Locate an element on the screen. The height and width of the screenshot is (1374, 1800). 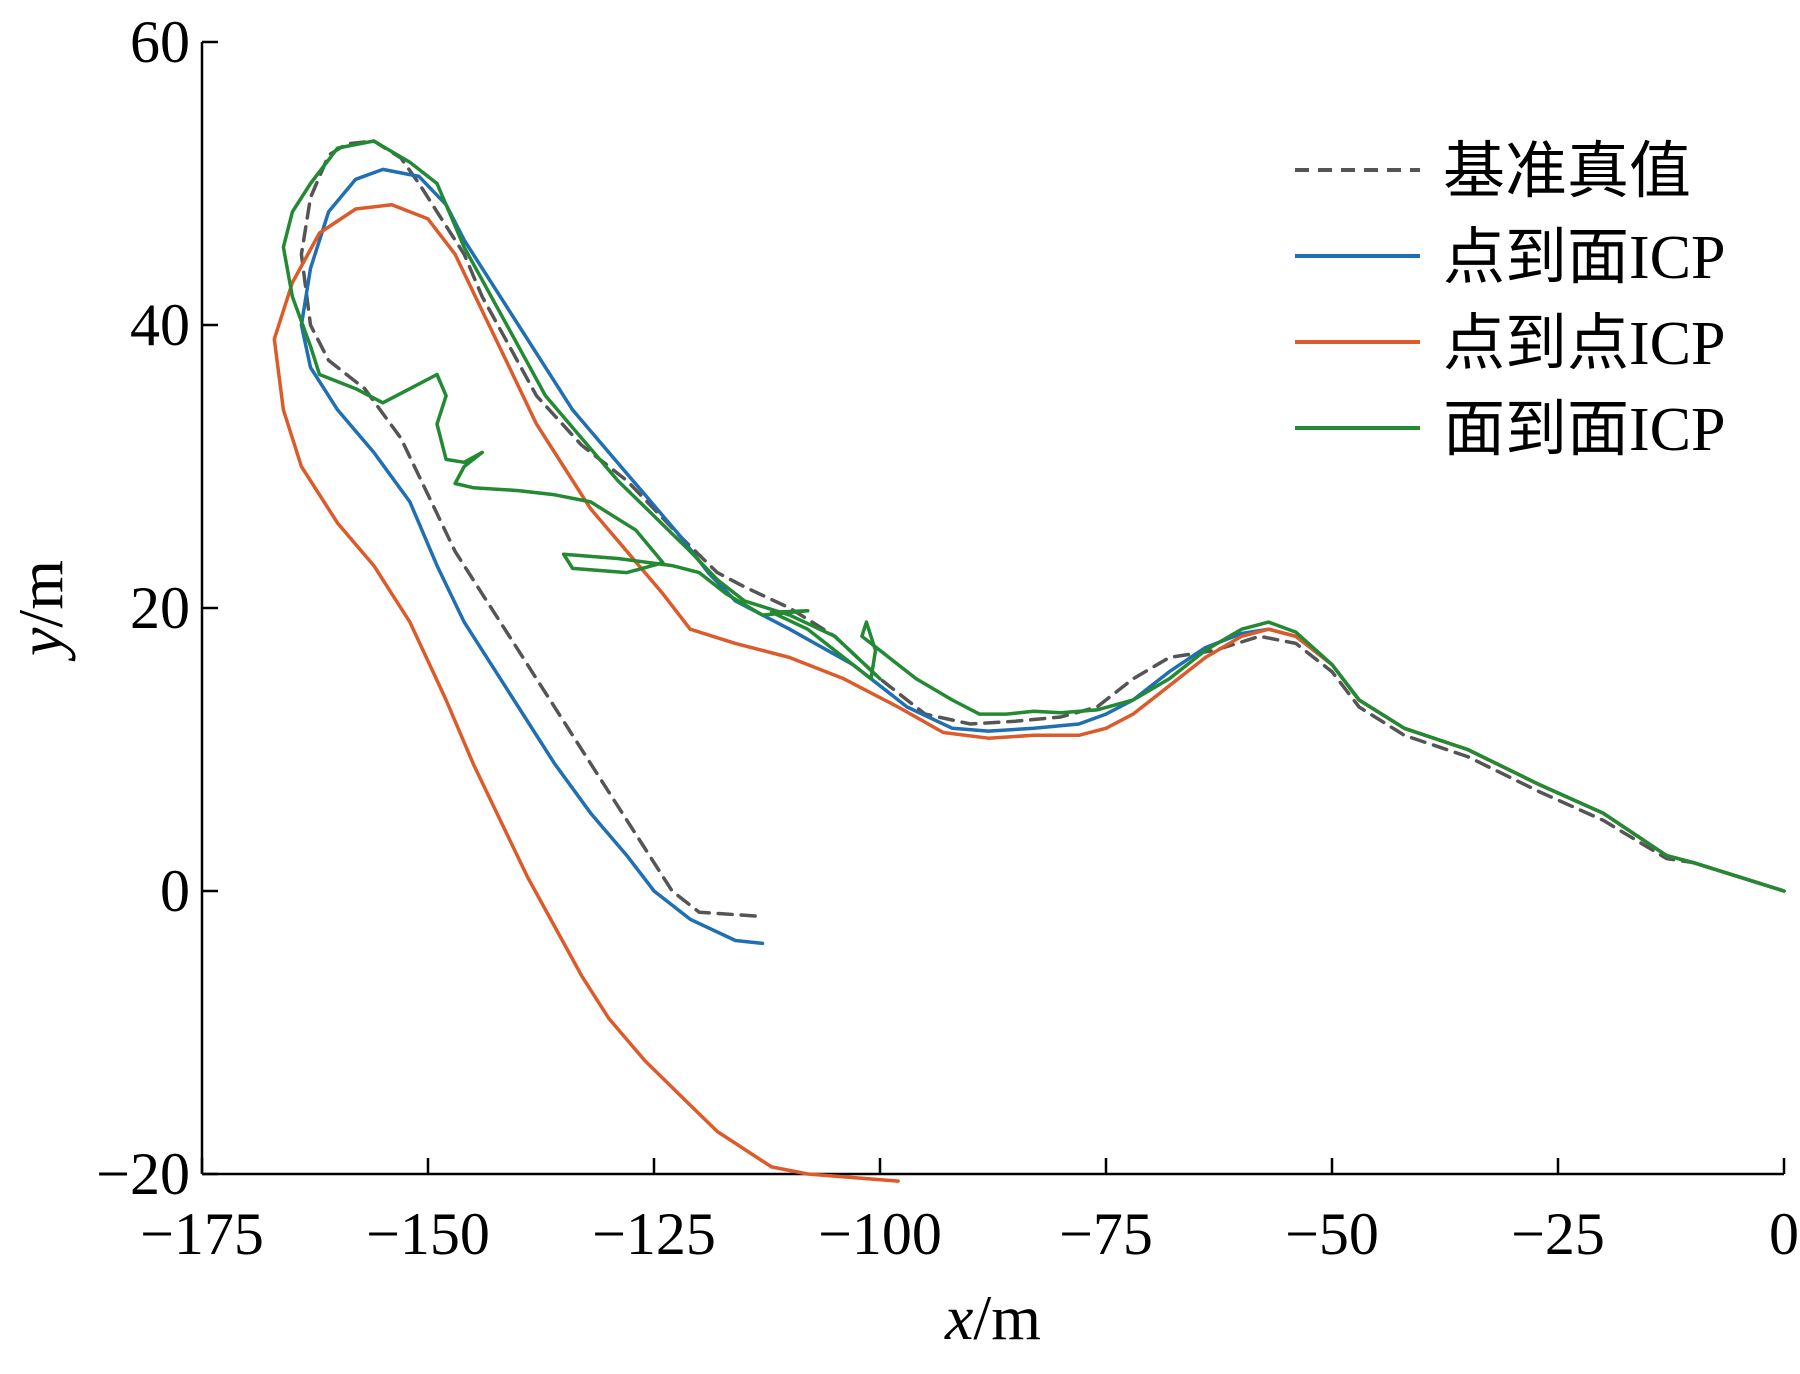
legend-label-3: 点到点ICP is located at coordinates (1584, 344).